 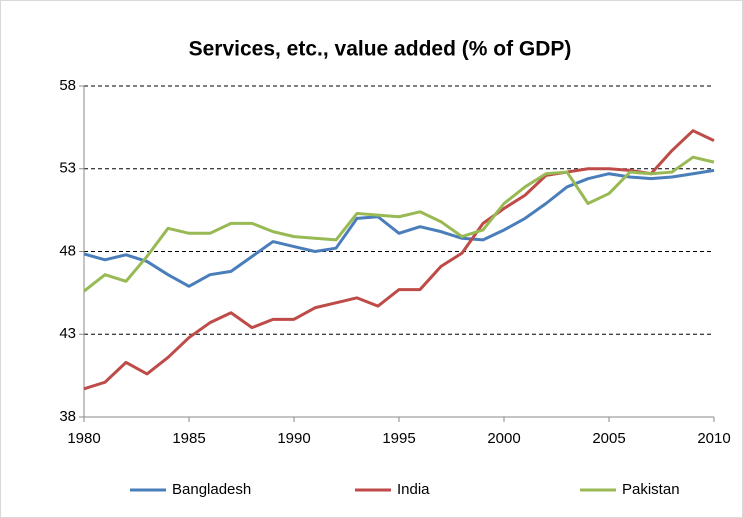 What do you see at coordinates (67, 85) in the screenshot?
I see `y-tick-label: 58` at bounding box center [67, 85].